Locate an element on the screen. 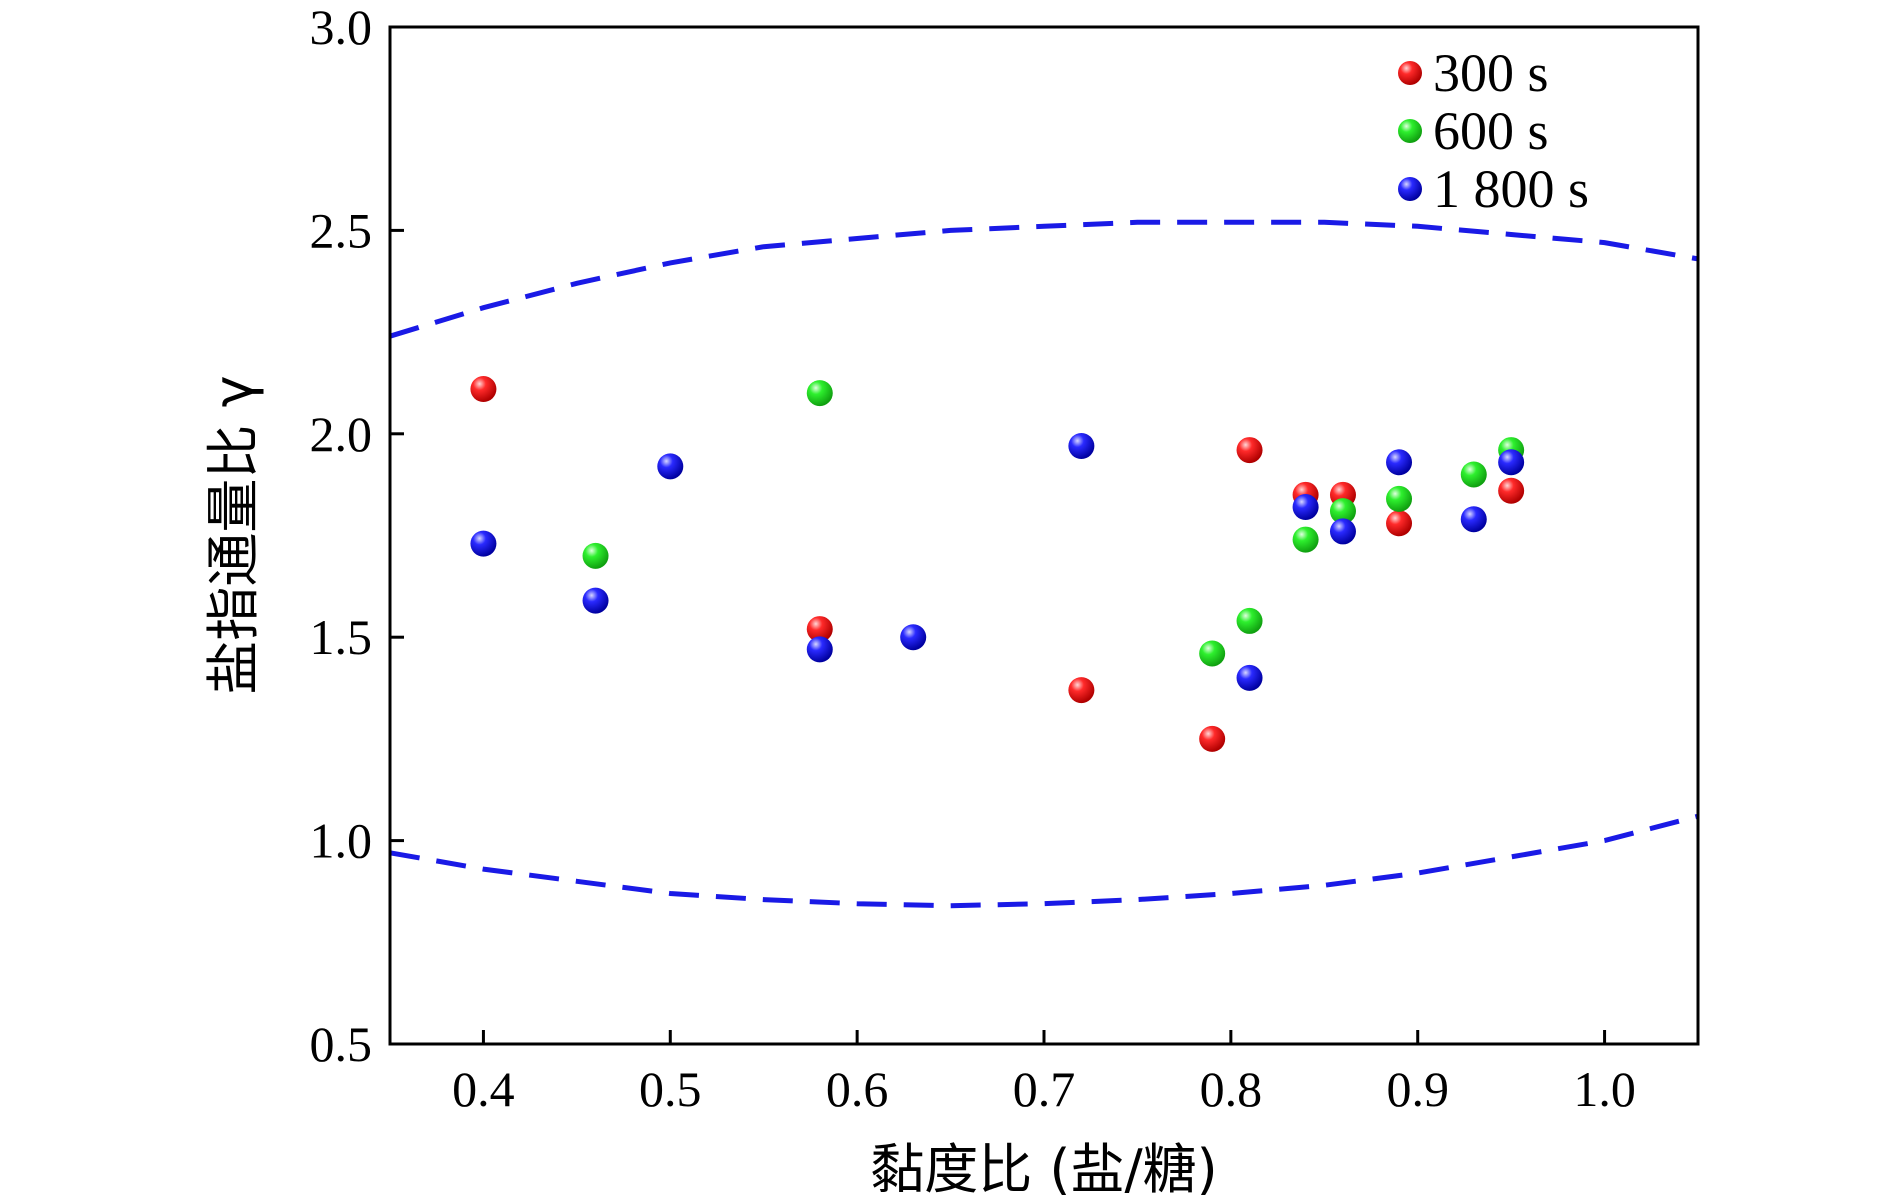 Image resolution: width=1890 pixels, height=1204 pixels. y-tick-label: 1.0 is located at coordinates (341, 841).